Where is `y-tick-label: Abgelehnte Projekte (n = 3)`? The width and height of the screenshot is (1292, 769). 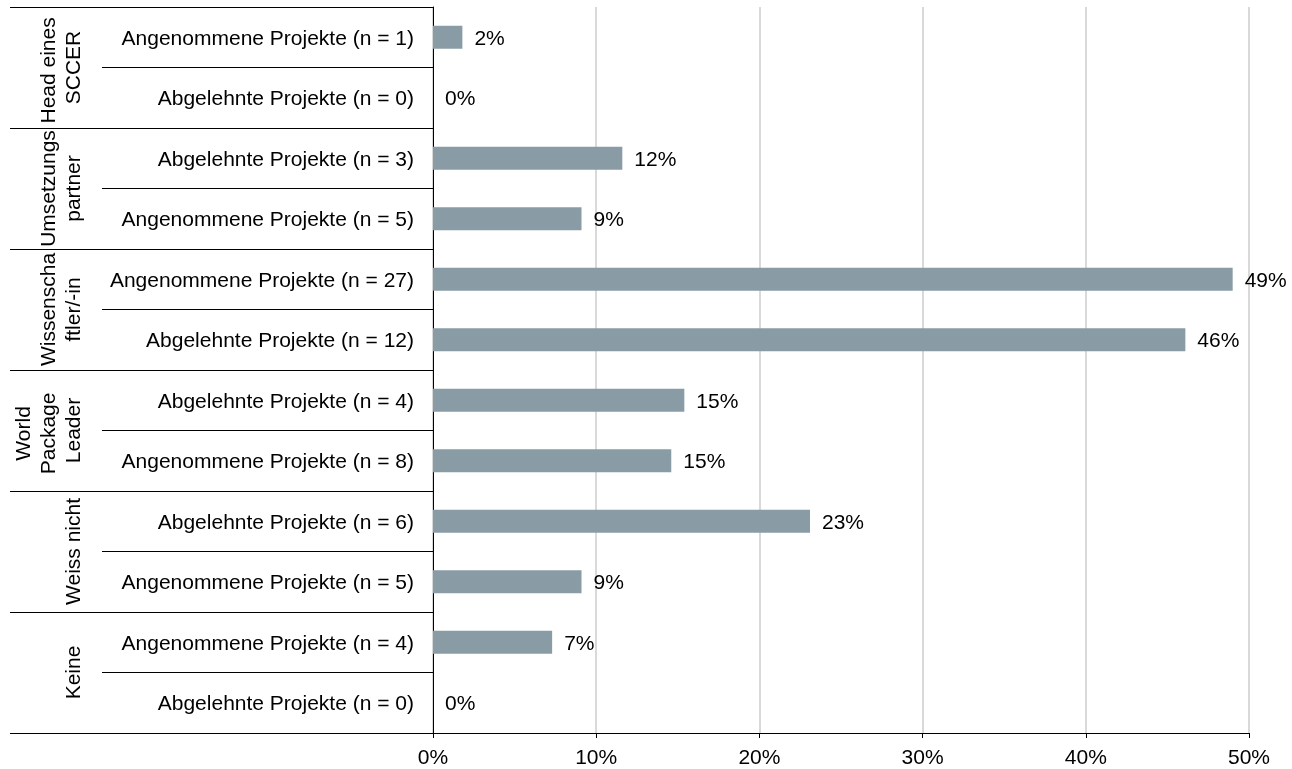
y-tick-label: Abgelehnte Projekte (n = 3) is located at coordinates (285, 158).